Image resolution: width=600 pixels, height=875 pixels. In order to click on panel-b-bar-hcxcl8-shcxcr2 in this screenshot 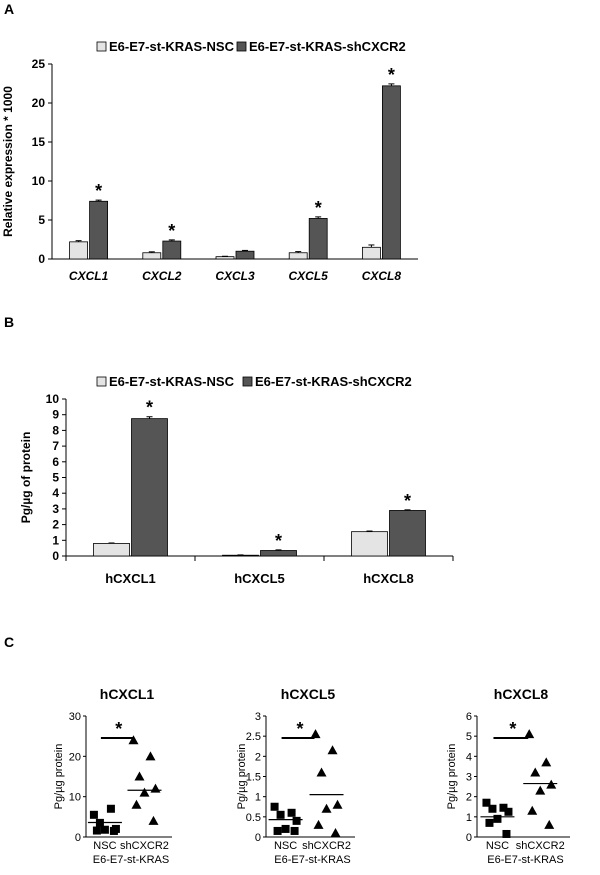, I will do `click(407, 533)`.